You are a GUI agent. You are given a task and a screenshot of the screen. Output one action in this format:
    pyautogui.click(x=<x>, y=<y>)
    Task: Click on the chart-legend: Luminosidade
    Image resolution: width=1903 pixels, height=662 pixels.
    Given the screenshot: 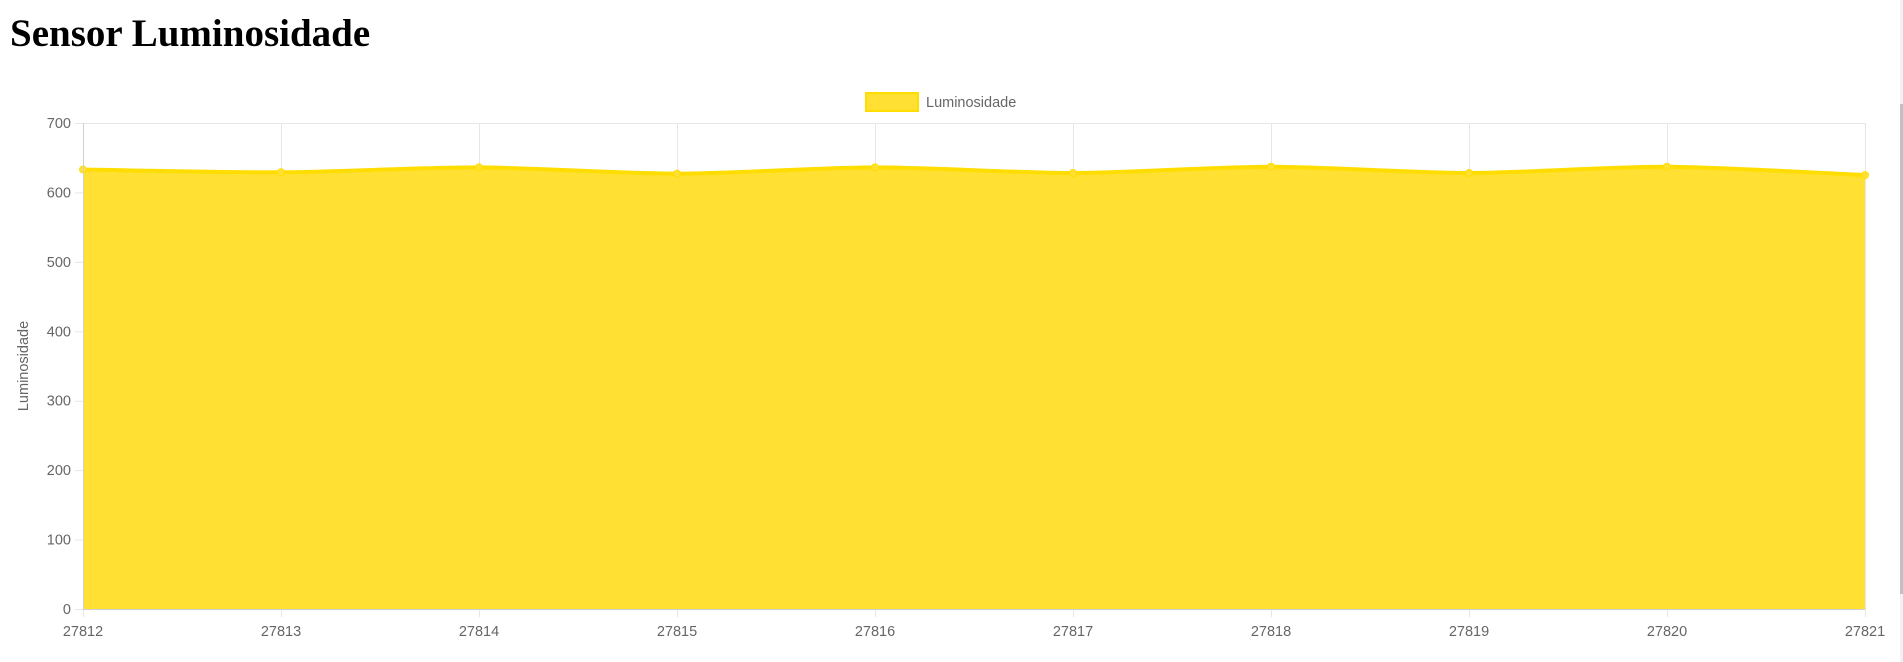 What is the action you would take?
    pyautogui.click(x=940, y=102)
    